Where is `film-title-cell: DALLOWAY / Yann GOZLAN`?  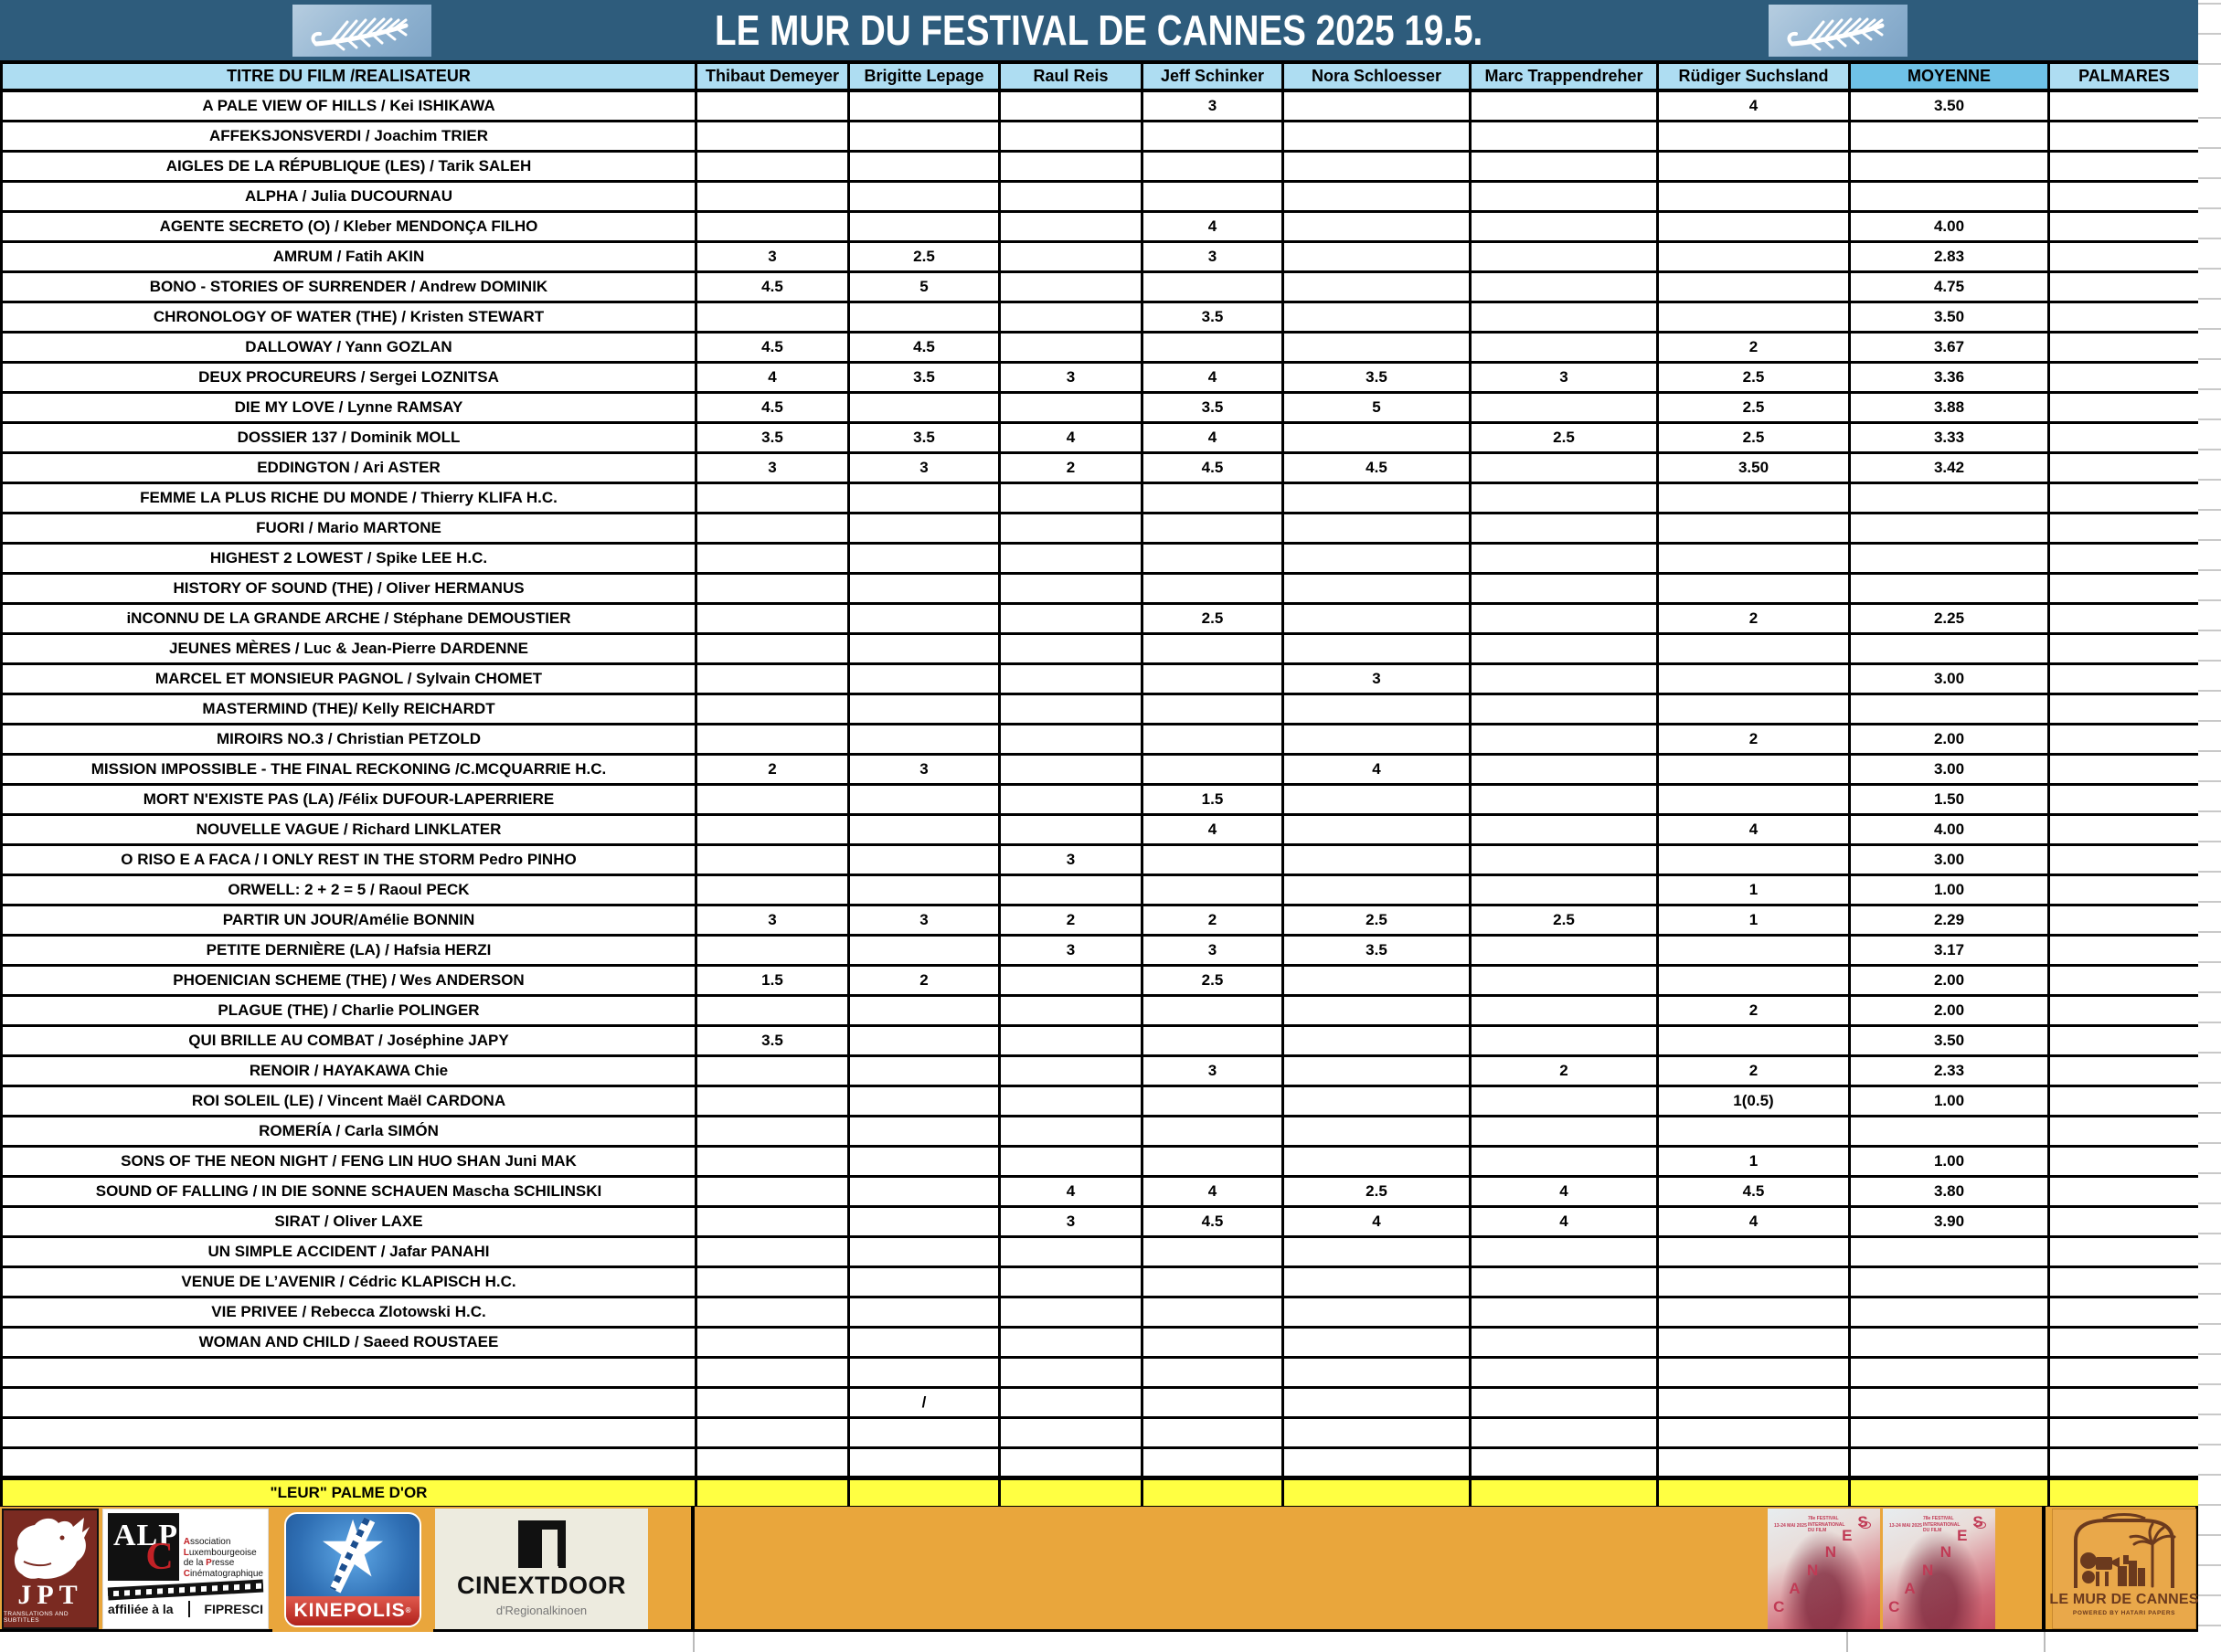 film-title-cell: DALLOWAY / Yann GOZLAN is located at coordinates (348, 347).